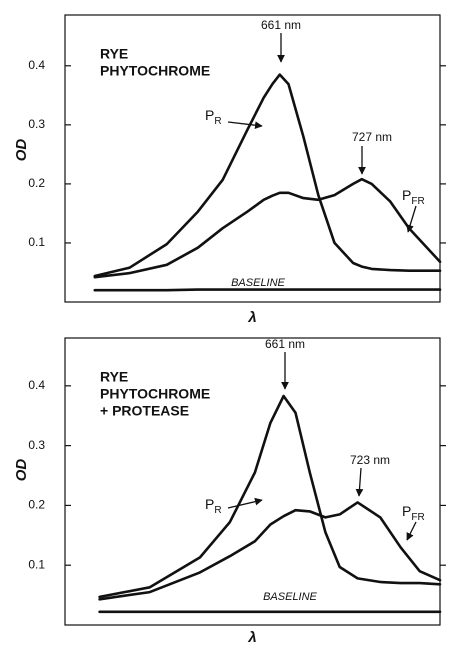  What do you see at coordinates (372, 137) in the screenshot?
I see `peak-annotation: 727 nm` at bounding box center [372, 137].